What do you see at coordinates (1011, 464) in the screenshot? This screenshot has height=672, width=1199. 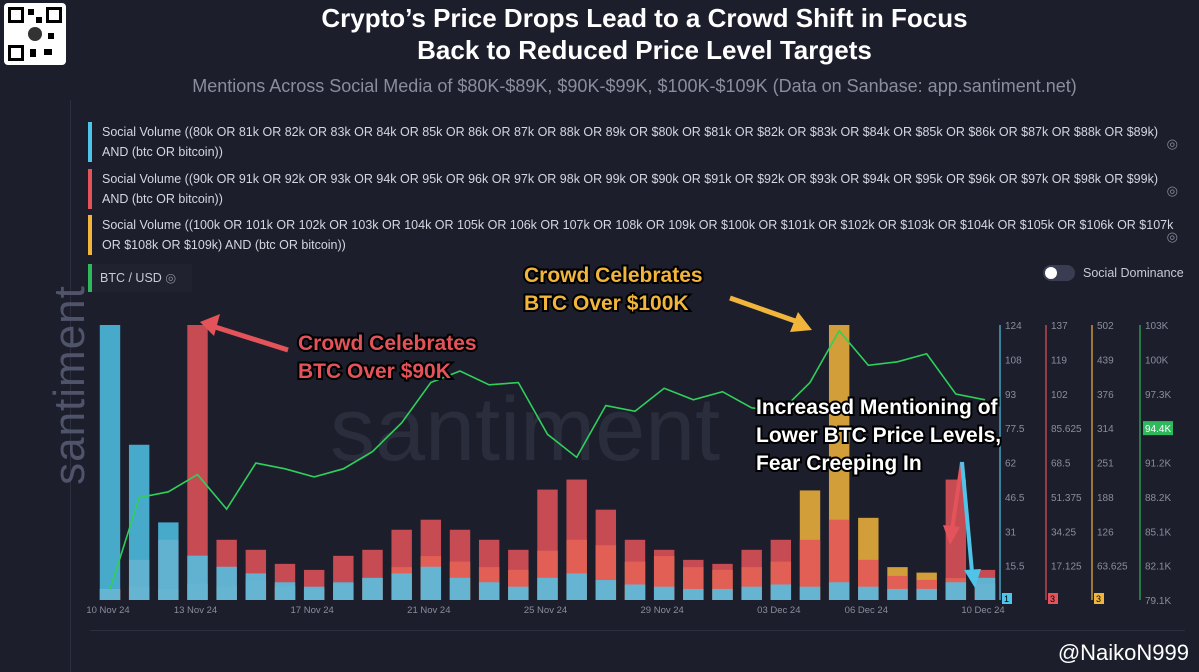 I see `axis-tick-label: 62` at bounding box center [1011, 464].